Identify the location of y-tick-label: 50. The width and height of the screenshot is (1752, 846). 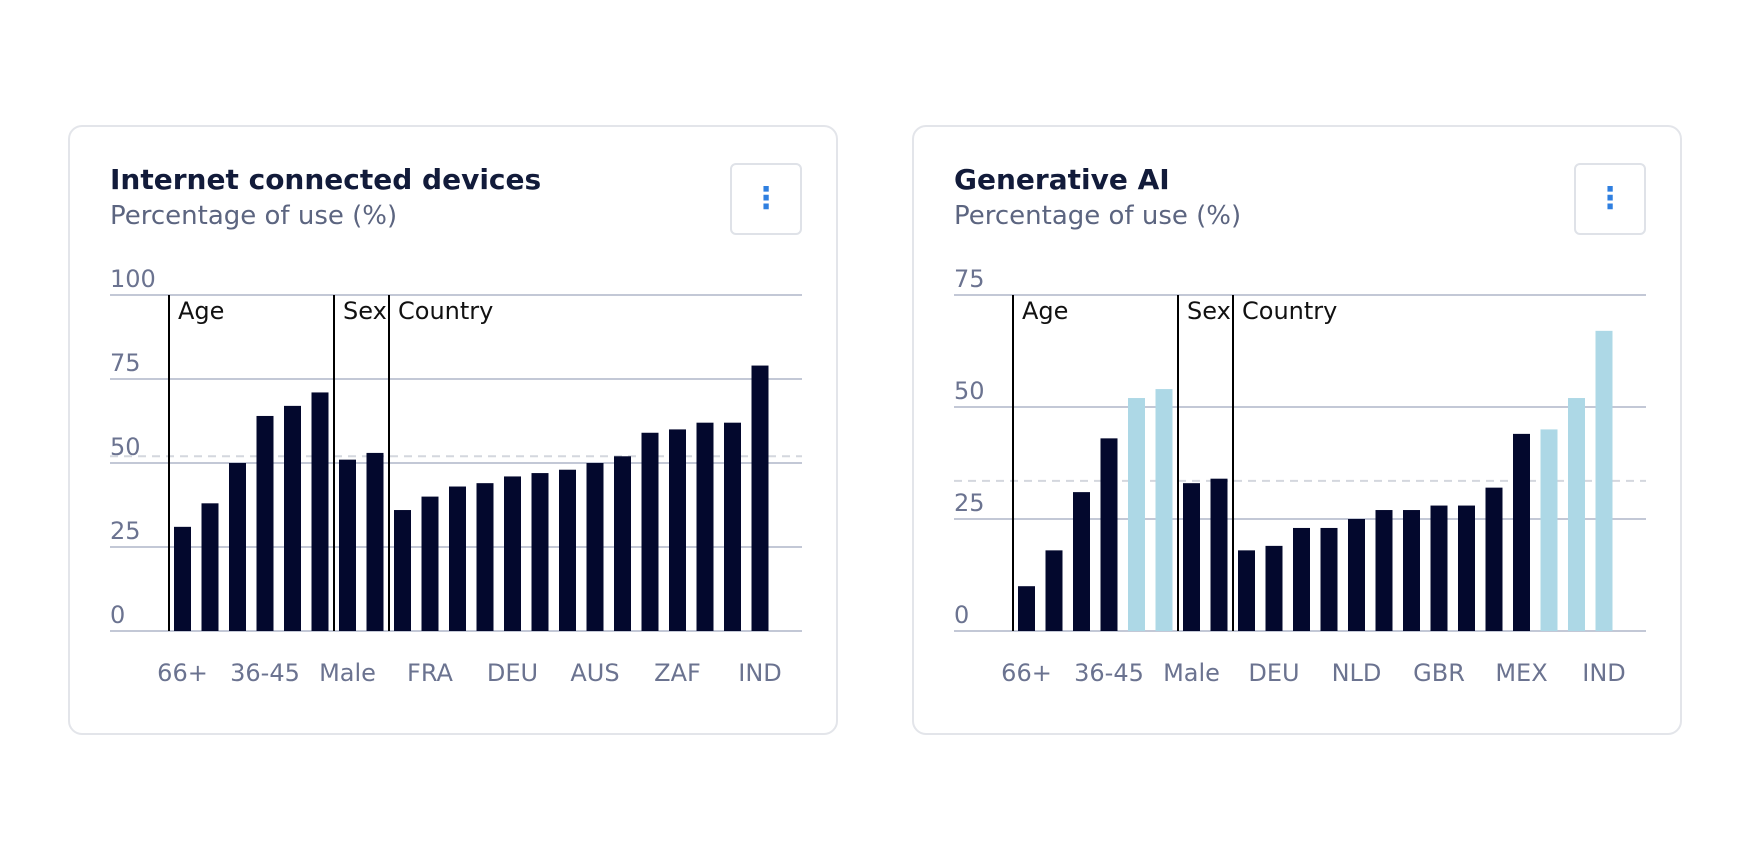
(969, 391).